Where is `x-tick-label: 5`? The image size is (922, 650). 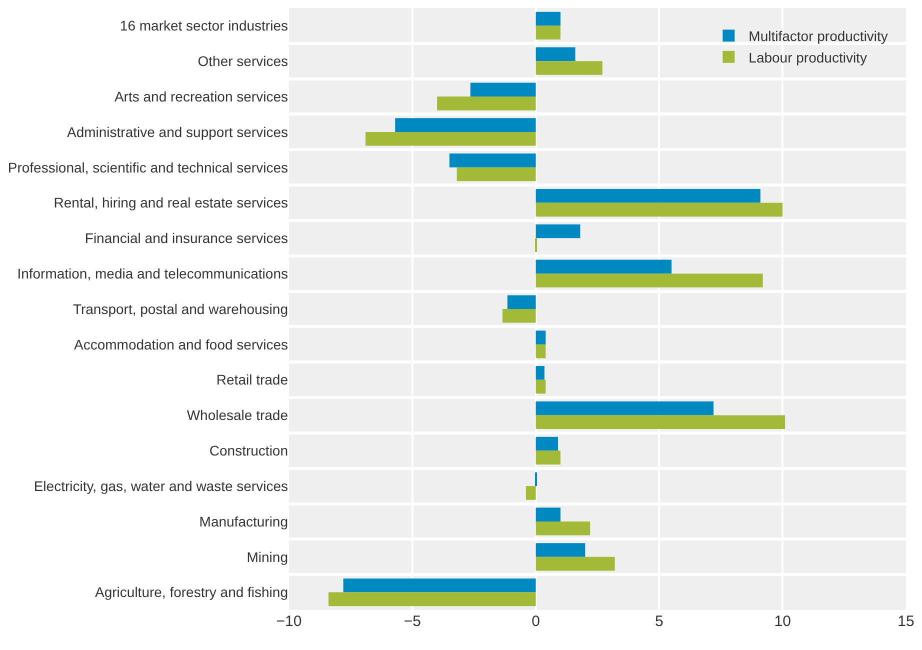
x-tick-label: 5 is located at coordinates (659, 621).